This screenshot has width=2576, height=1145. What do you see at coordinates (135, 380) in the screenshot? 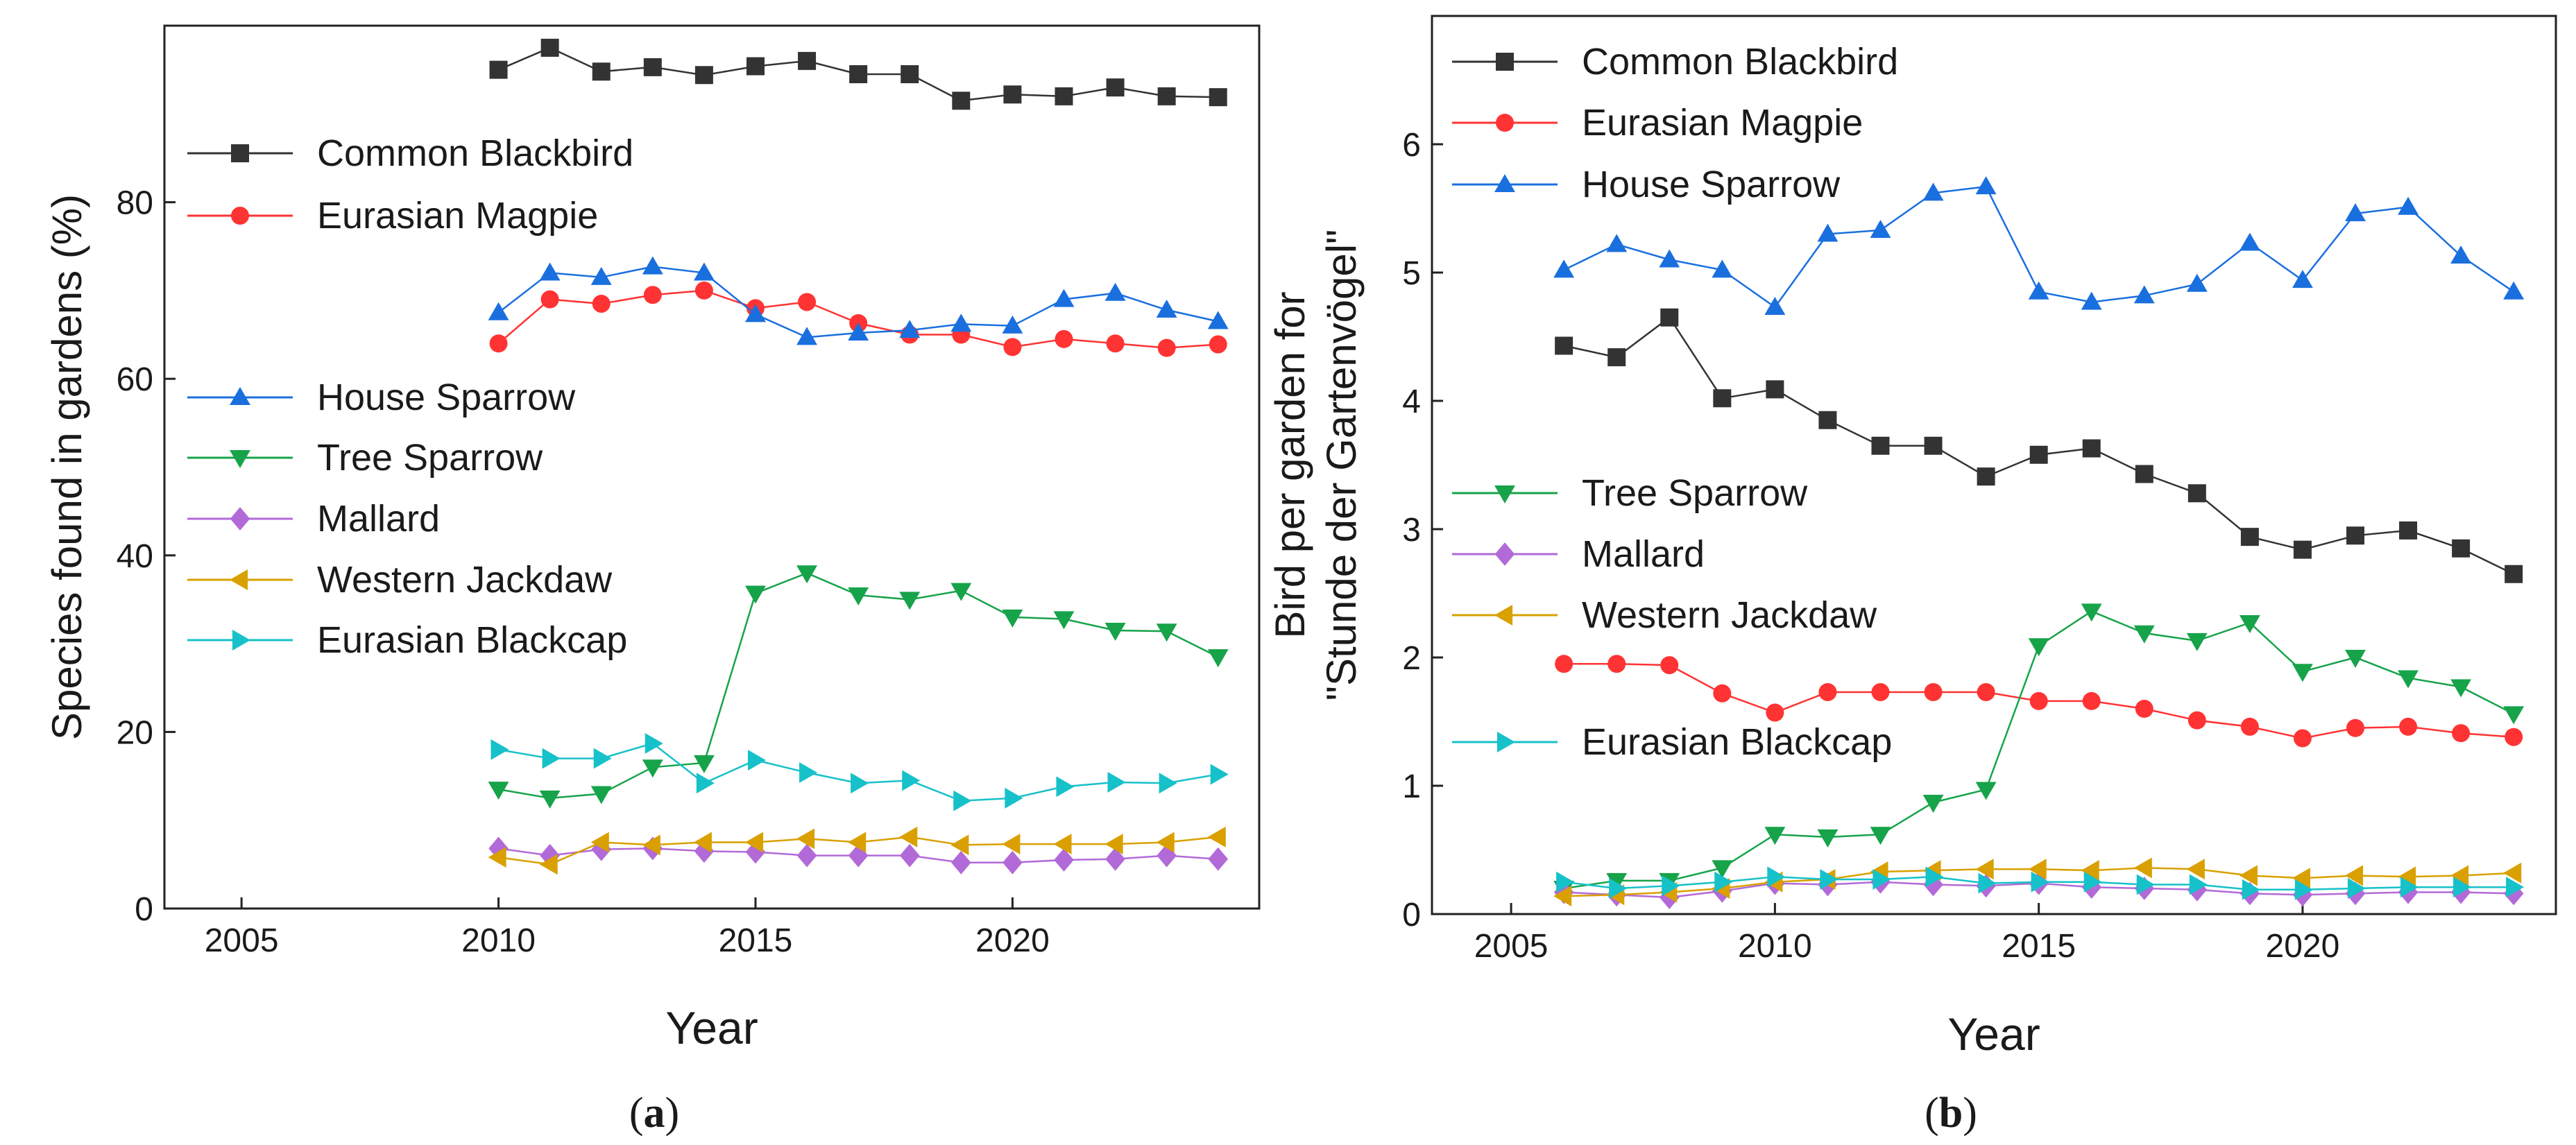
I see `y-tick-label: 60` at bounding box center [135, 380].